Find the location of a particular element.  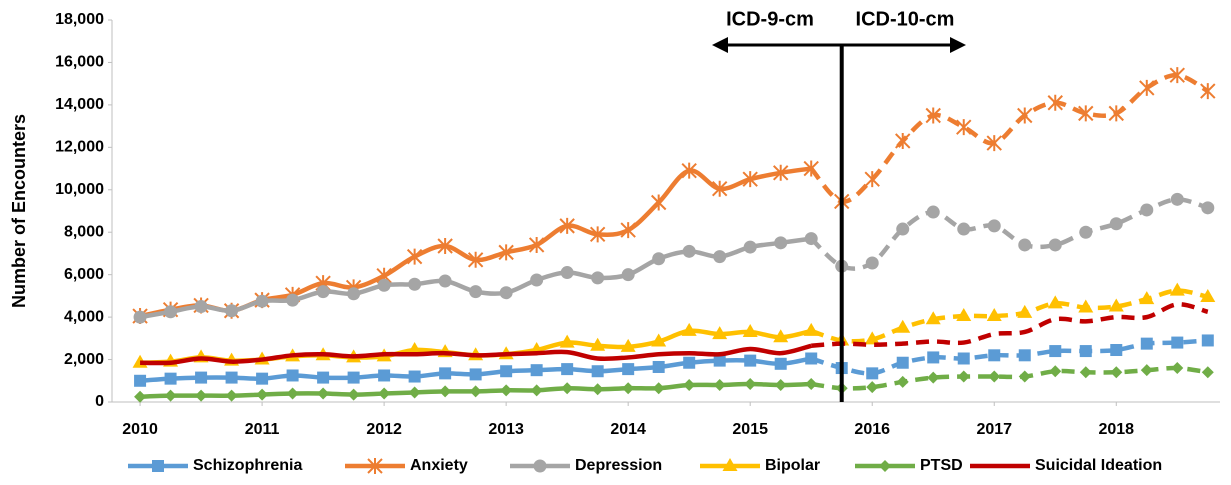

legend-label: Anxiety is located at coordinates (439, 465).